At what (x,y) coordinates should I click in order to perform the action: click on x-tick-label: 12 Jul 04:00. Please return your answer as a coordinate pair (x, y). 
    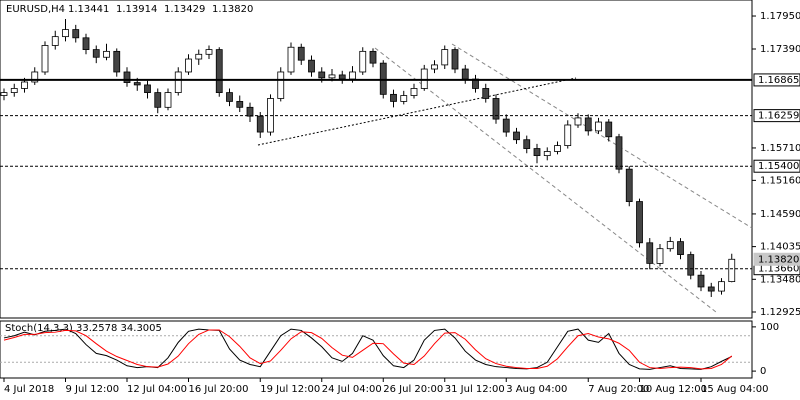
    Looking at the image, I should click on (157, 389).